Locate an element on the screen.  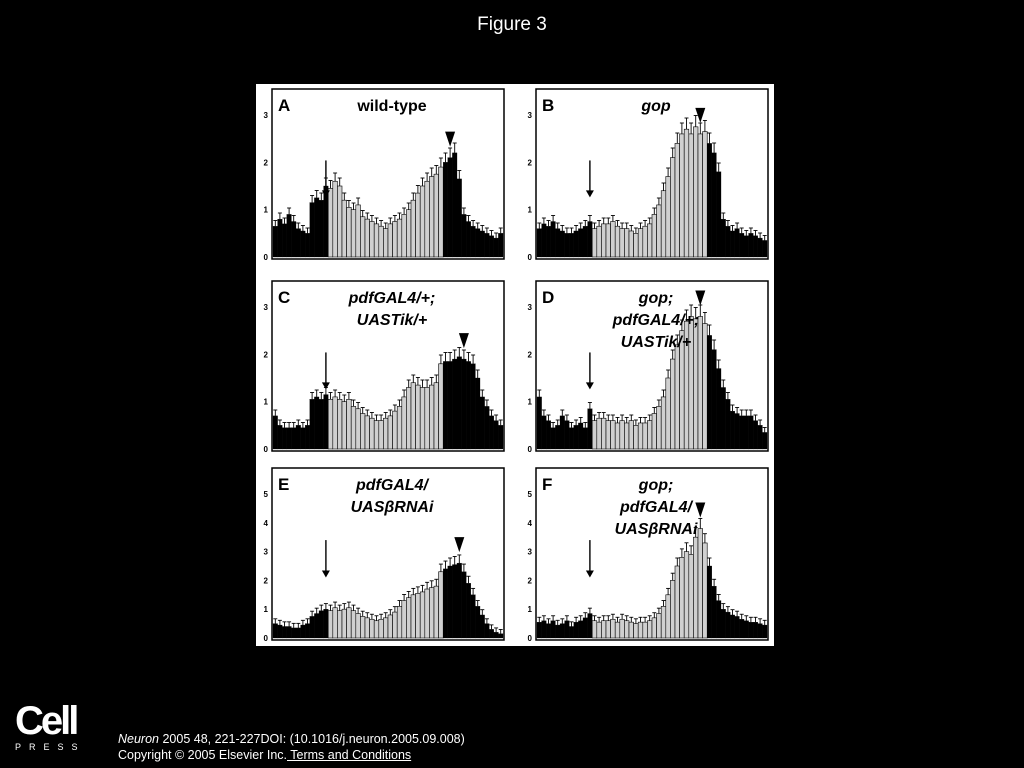
triangle-marker is located at coordinates (700, 298).